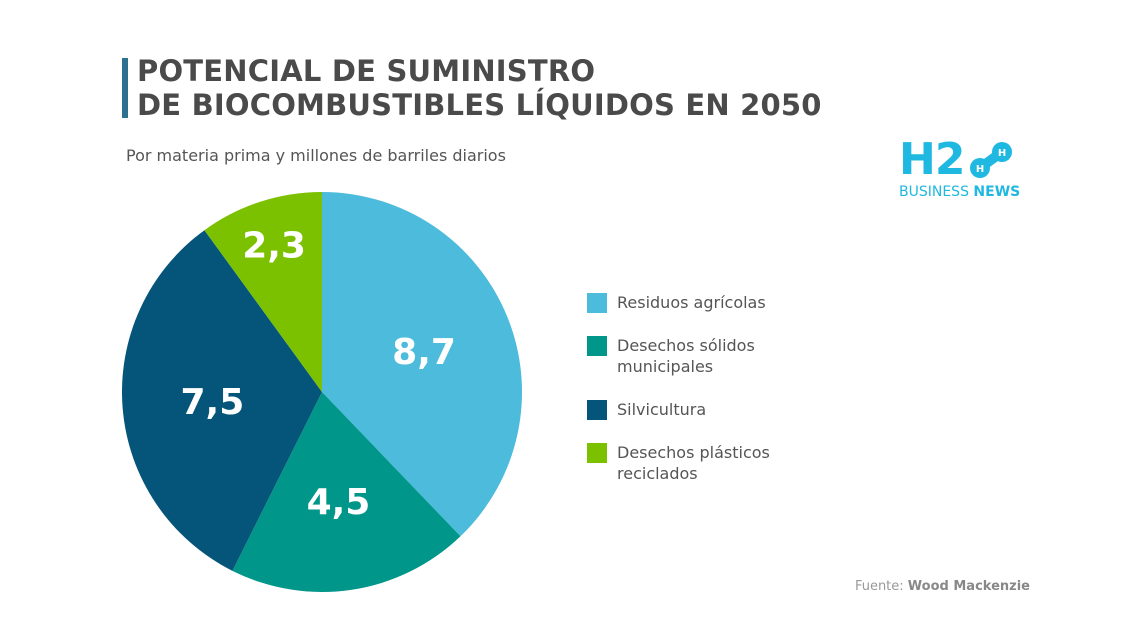 The image size is (1140, 642). Describe the element at coordinates (212, 402) in the screenshot. I see `data-label: 7,5` at that location.